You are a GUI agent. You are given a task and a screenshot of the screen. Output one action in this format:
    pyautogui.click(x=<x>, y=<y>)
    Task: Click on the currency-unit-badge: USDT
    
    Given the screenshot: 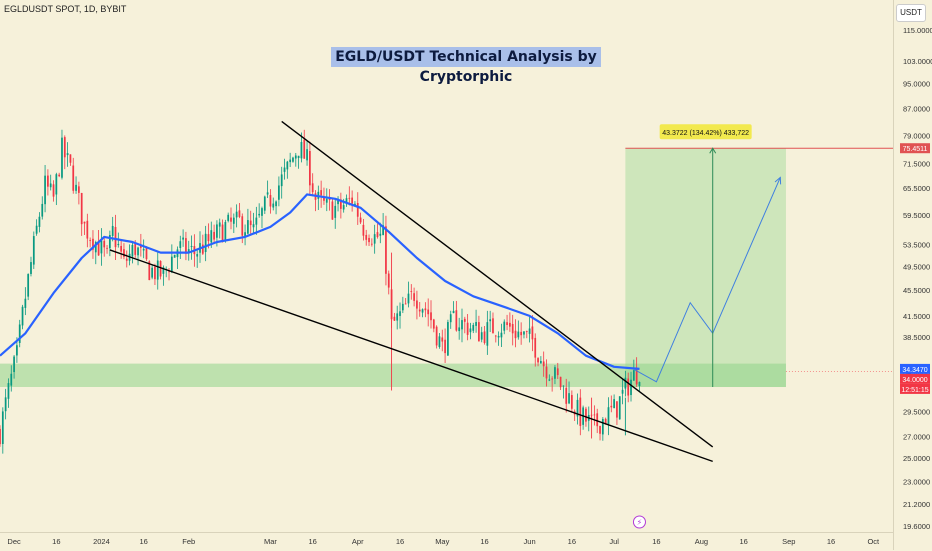 What is the action you would take?
    pyautogui.click(x=911, y=13)
    